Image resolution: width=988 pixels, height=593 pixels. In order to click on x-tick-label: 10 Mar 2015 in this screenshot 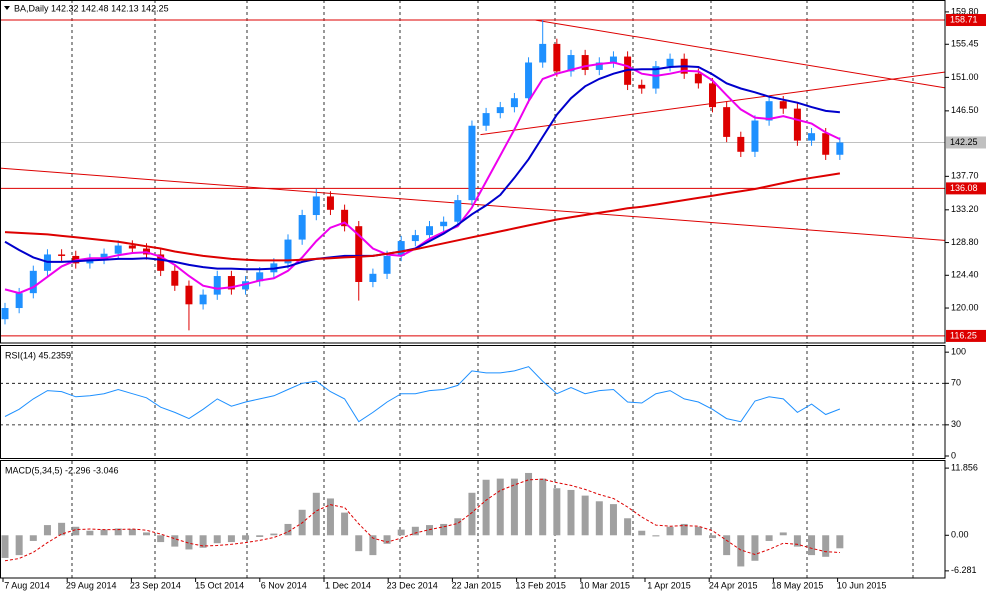, I will do `click(605, 585)`.